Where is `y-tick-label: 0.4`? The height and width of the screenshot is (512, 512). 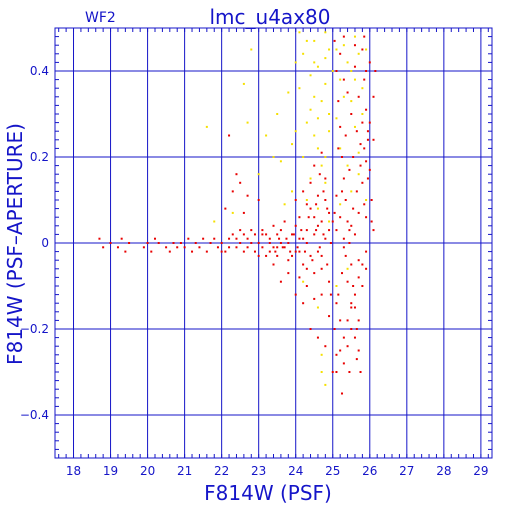 y-tick-label: 0.4 is located at coordinates (39, 71).